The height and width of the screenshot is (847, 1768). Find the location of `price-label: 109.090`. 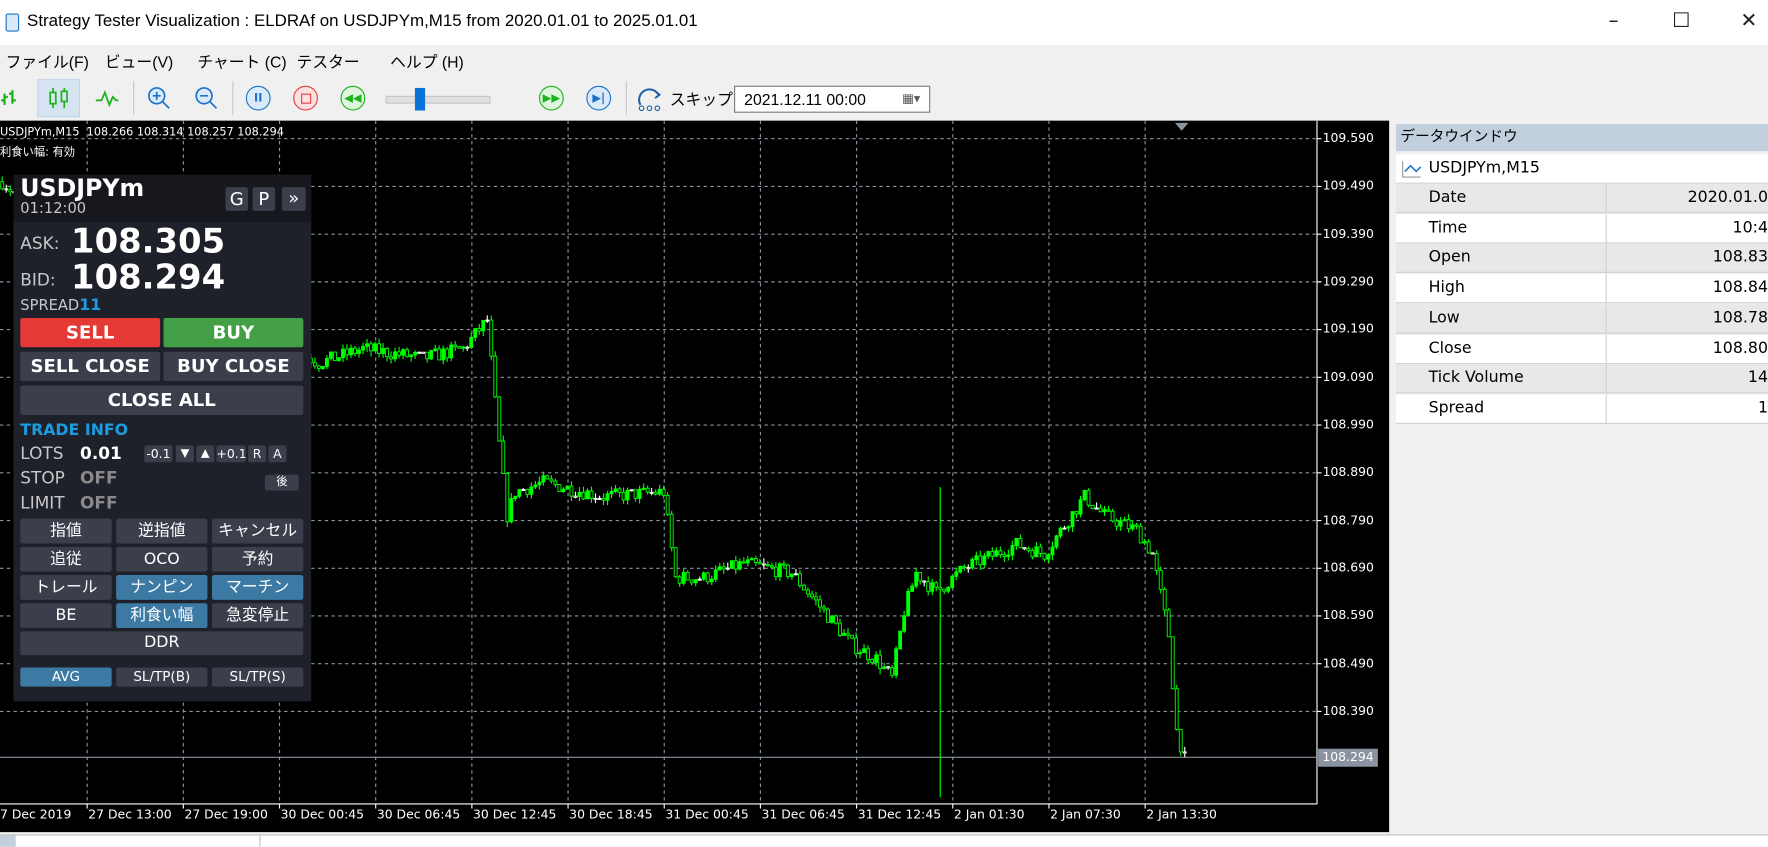

price-label: 109.090 is located at coordinates (1348, 377).